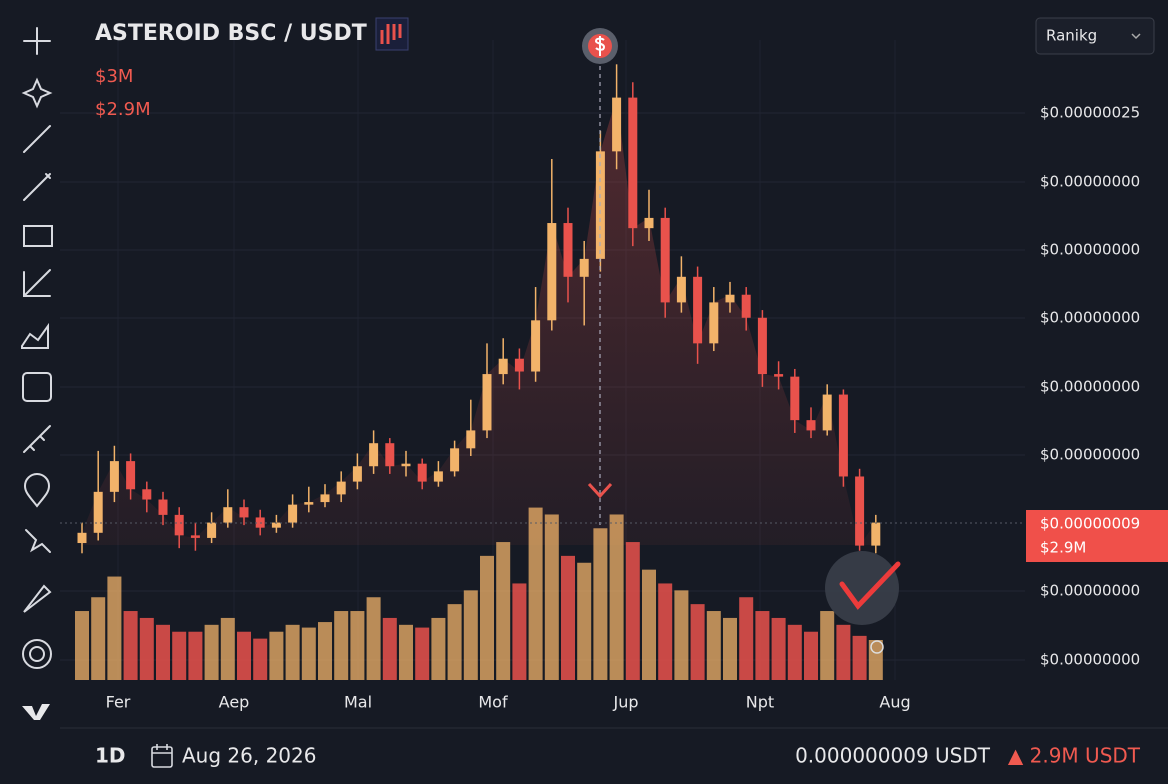 The height and width of the screenshot is (784, 1168). Describe the element at coordinates (1095, 36) in the screenshot. I see `dropdown` at that location.